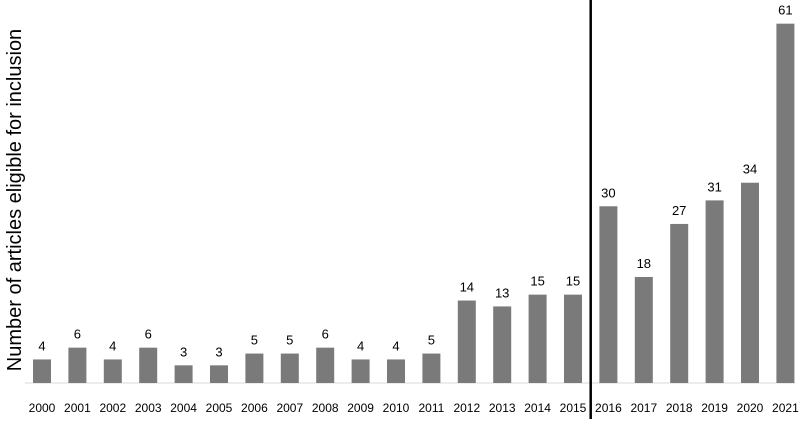  What do you see at coordinates (396, 408) in the screenshot?
I see `category-label-2010: 2010` at bounding box center [396, 408].